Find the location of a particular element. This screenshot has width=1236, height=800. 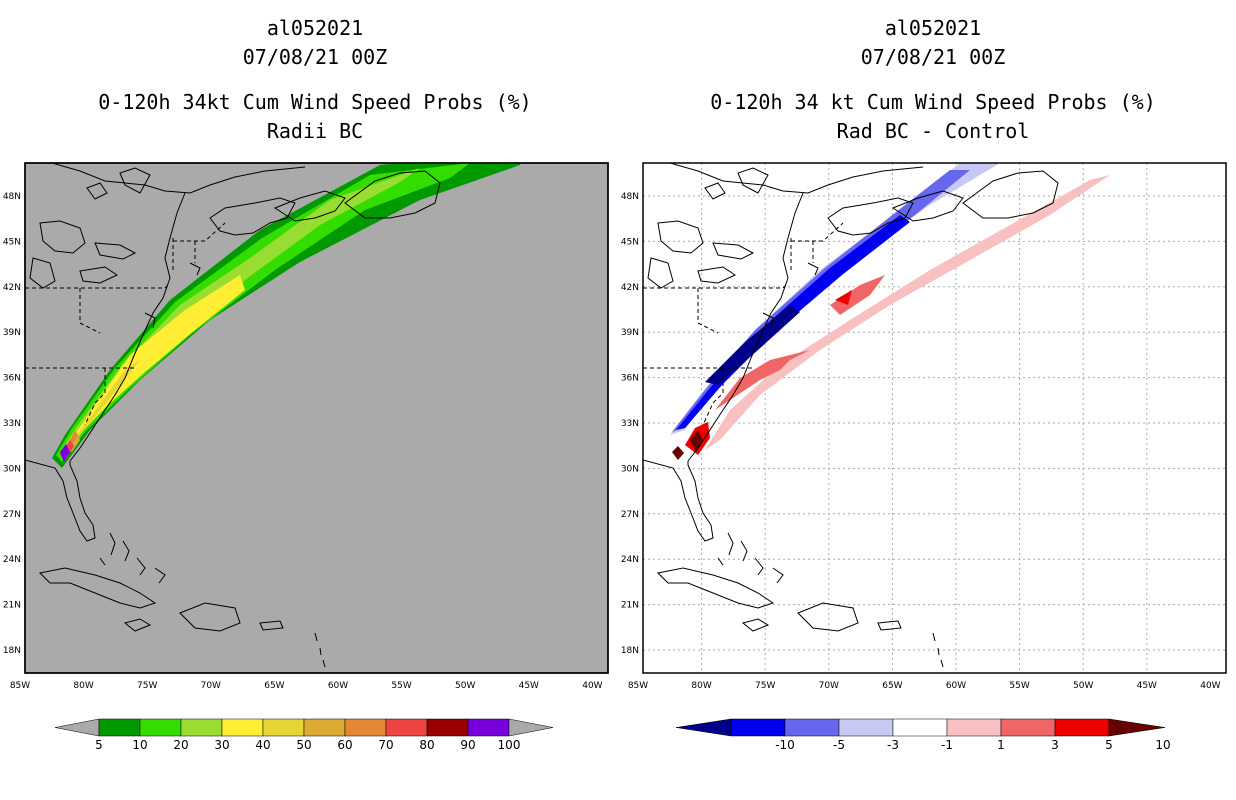

left-product-title: 0-120h 34kt Cum Wind Speed Probs (%) is located at coordinates (315, 102).